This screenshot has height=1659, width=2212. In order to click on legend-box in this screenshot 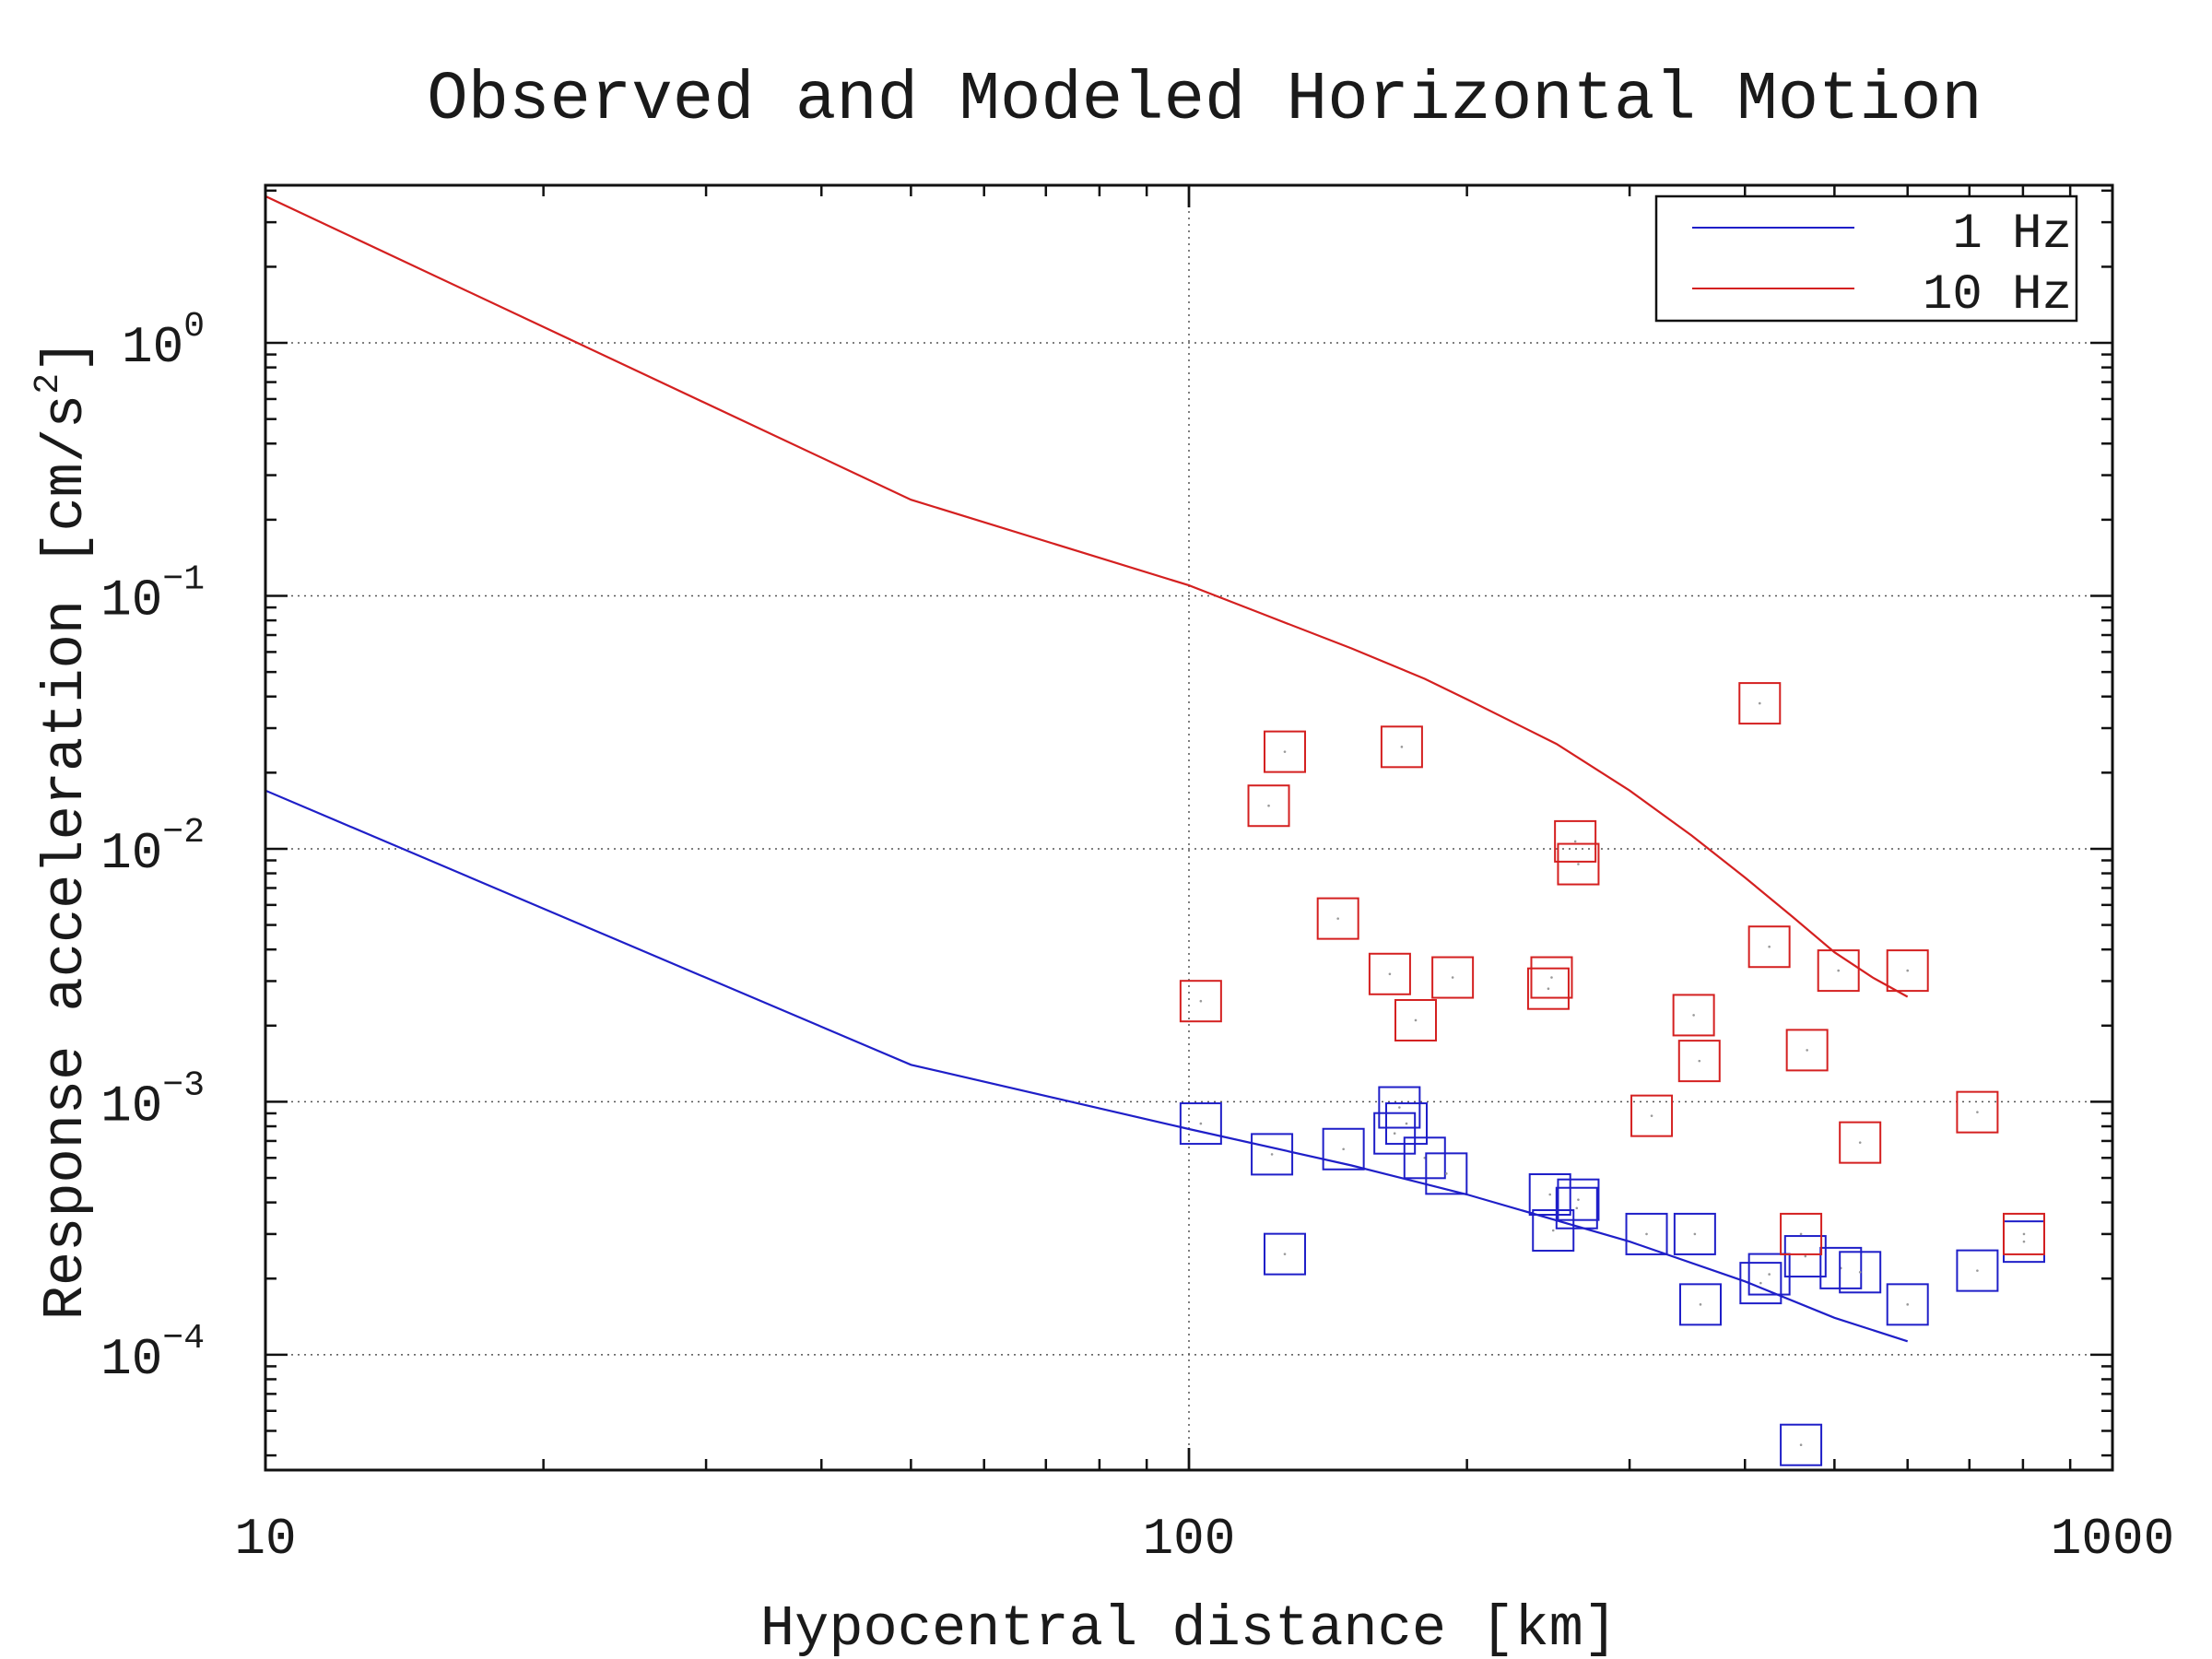, I will do `click(1866, 258)`.